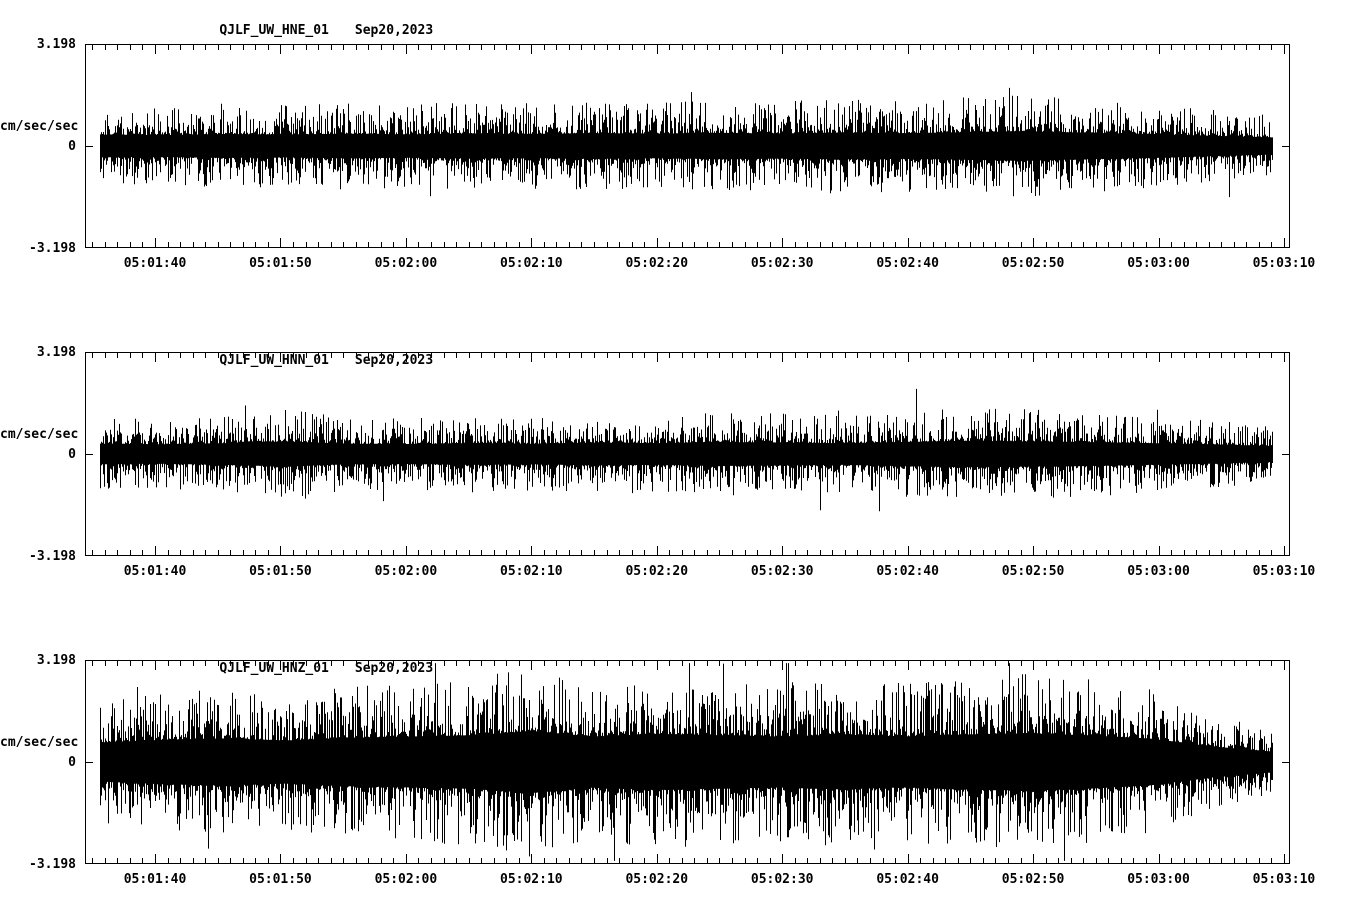 This screenshot has height=924, width=1358. I want to click on panel-title-hnn: QJLF_UW_HNN_01 Sep20,2023, so click(310, 360).